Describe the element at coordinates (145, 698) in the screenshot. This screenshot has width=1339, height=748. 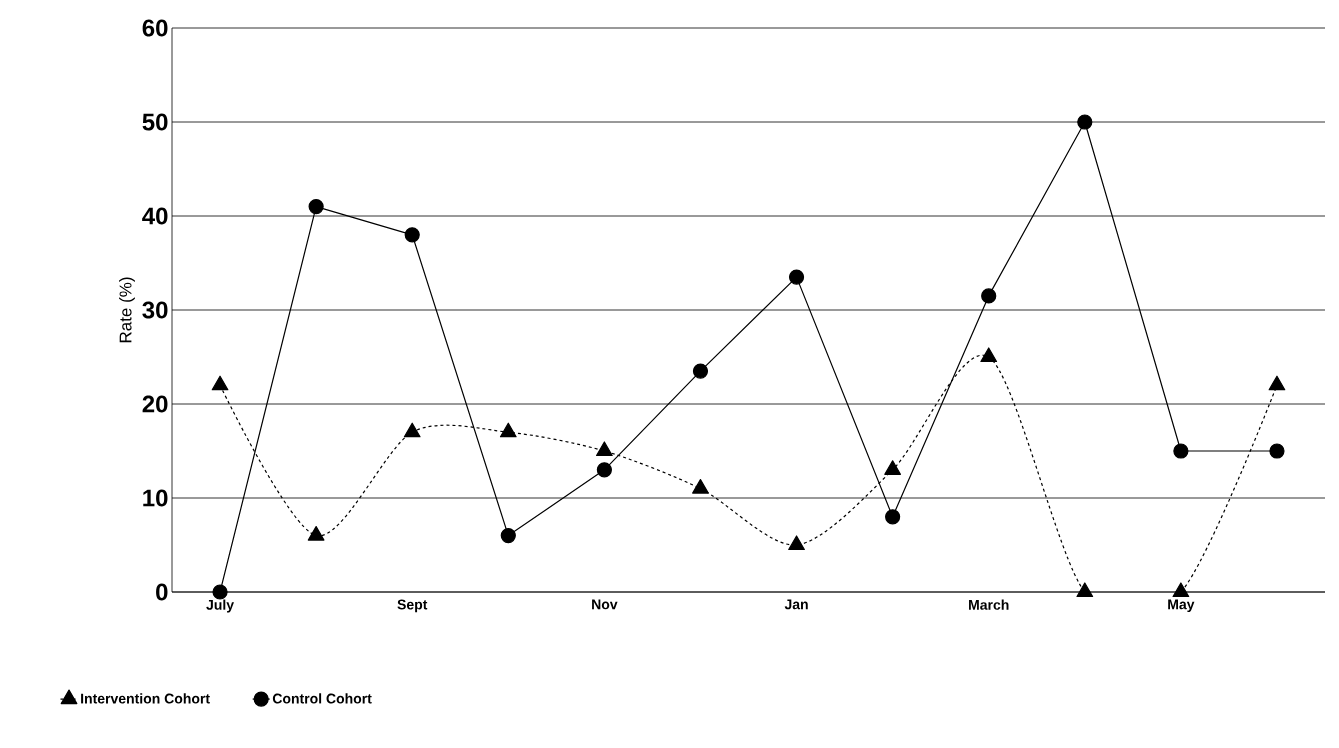
I see `legend-label: Intervention Cohort` at that location.